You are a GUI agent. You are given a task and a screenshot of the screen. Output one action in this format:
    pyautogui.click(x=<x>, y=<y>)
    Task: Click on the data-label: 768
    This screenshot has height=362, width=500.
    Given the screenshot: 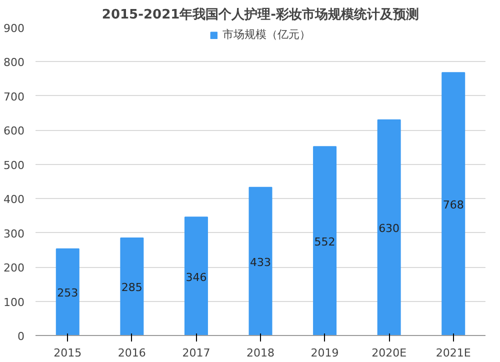 What is the action you would take?
    pyautogui.click(x=453, y=205)
    